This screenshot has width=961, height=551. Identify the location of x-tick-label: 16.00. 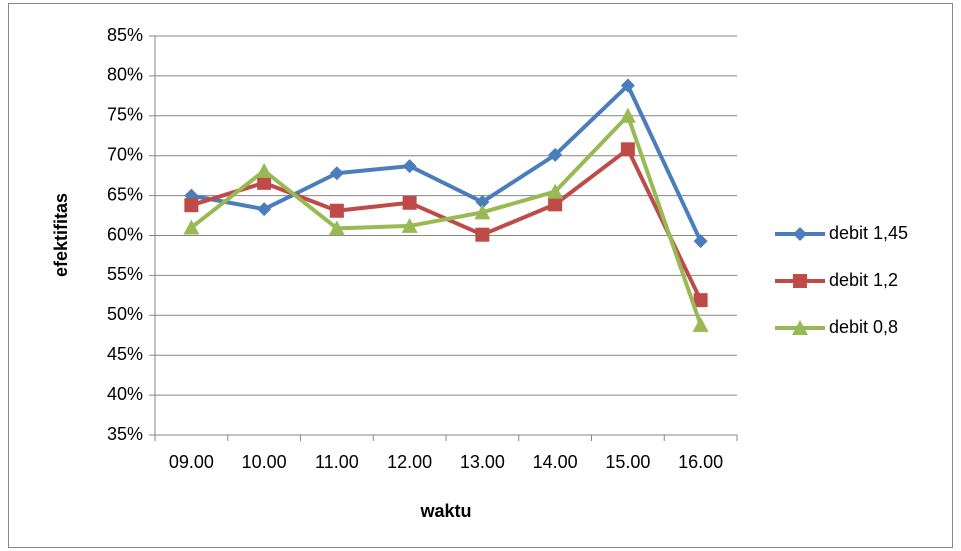
(700, 462).